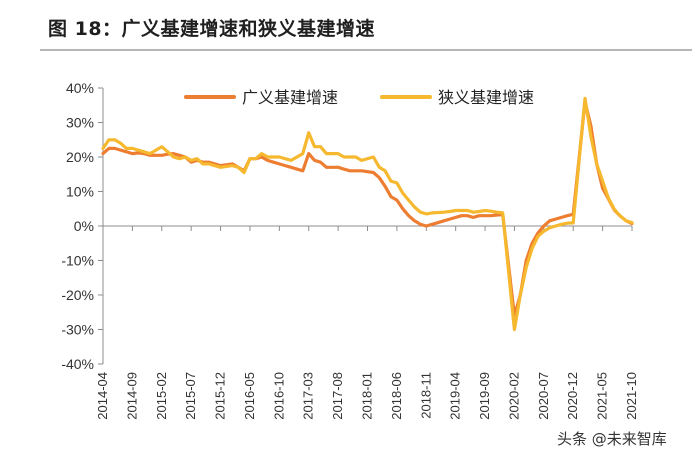 This screenshot has height=469, width=700. What do you see at coordinates (455, 396) in the screenshot?
I see `x-tick-label: 2019-04` at bounding box center [455, 396].